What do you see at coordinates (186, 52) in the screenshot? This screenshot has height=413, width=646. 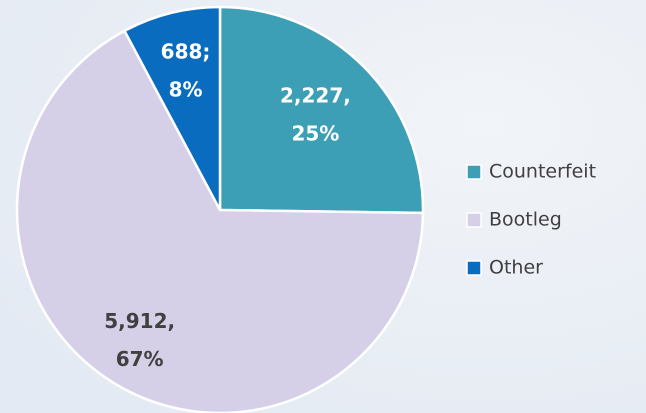 I see `data-label: 688;` at bounding box center [186, 52].